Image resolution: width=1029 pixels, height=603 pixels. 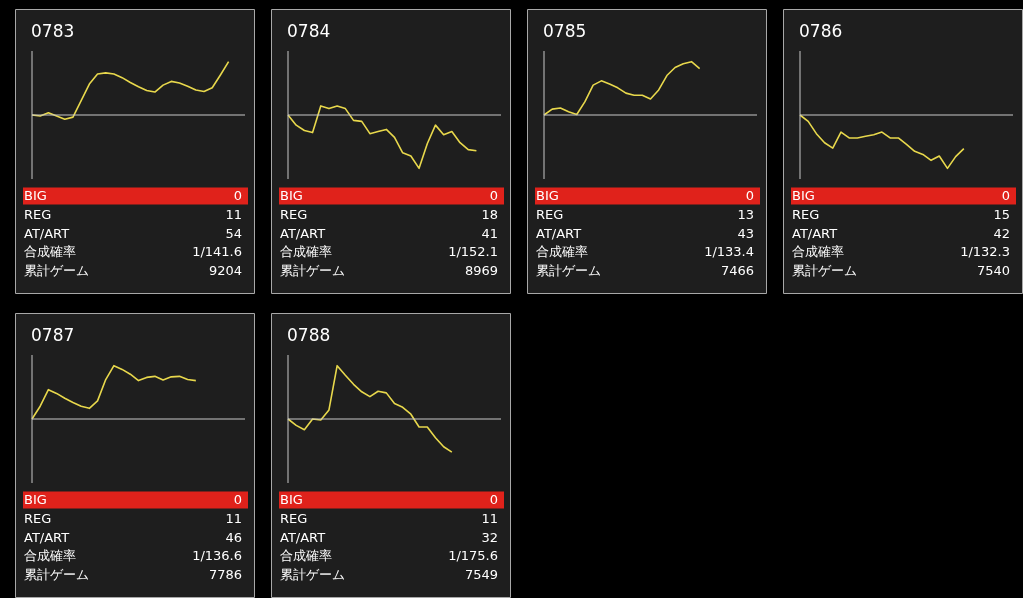 I want to click on text: 9204, so click(x=225, y=270).